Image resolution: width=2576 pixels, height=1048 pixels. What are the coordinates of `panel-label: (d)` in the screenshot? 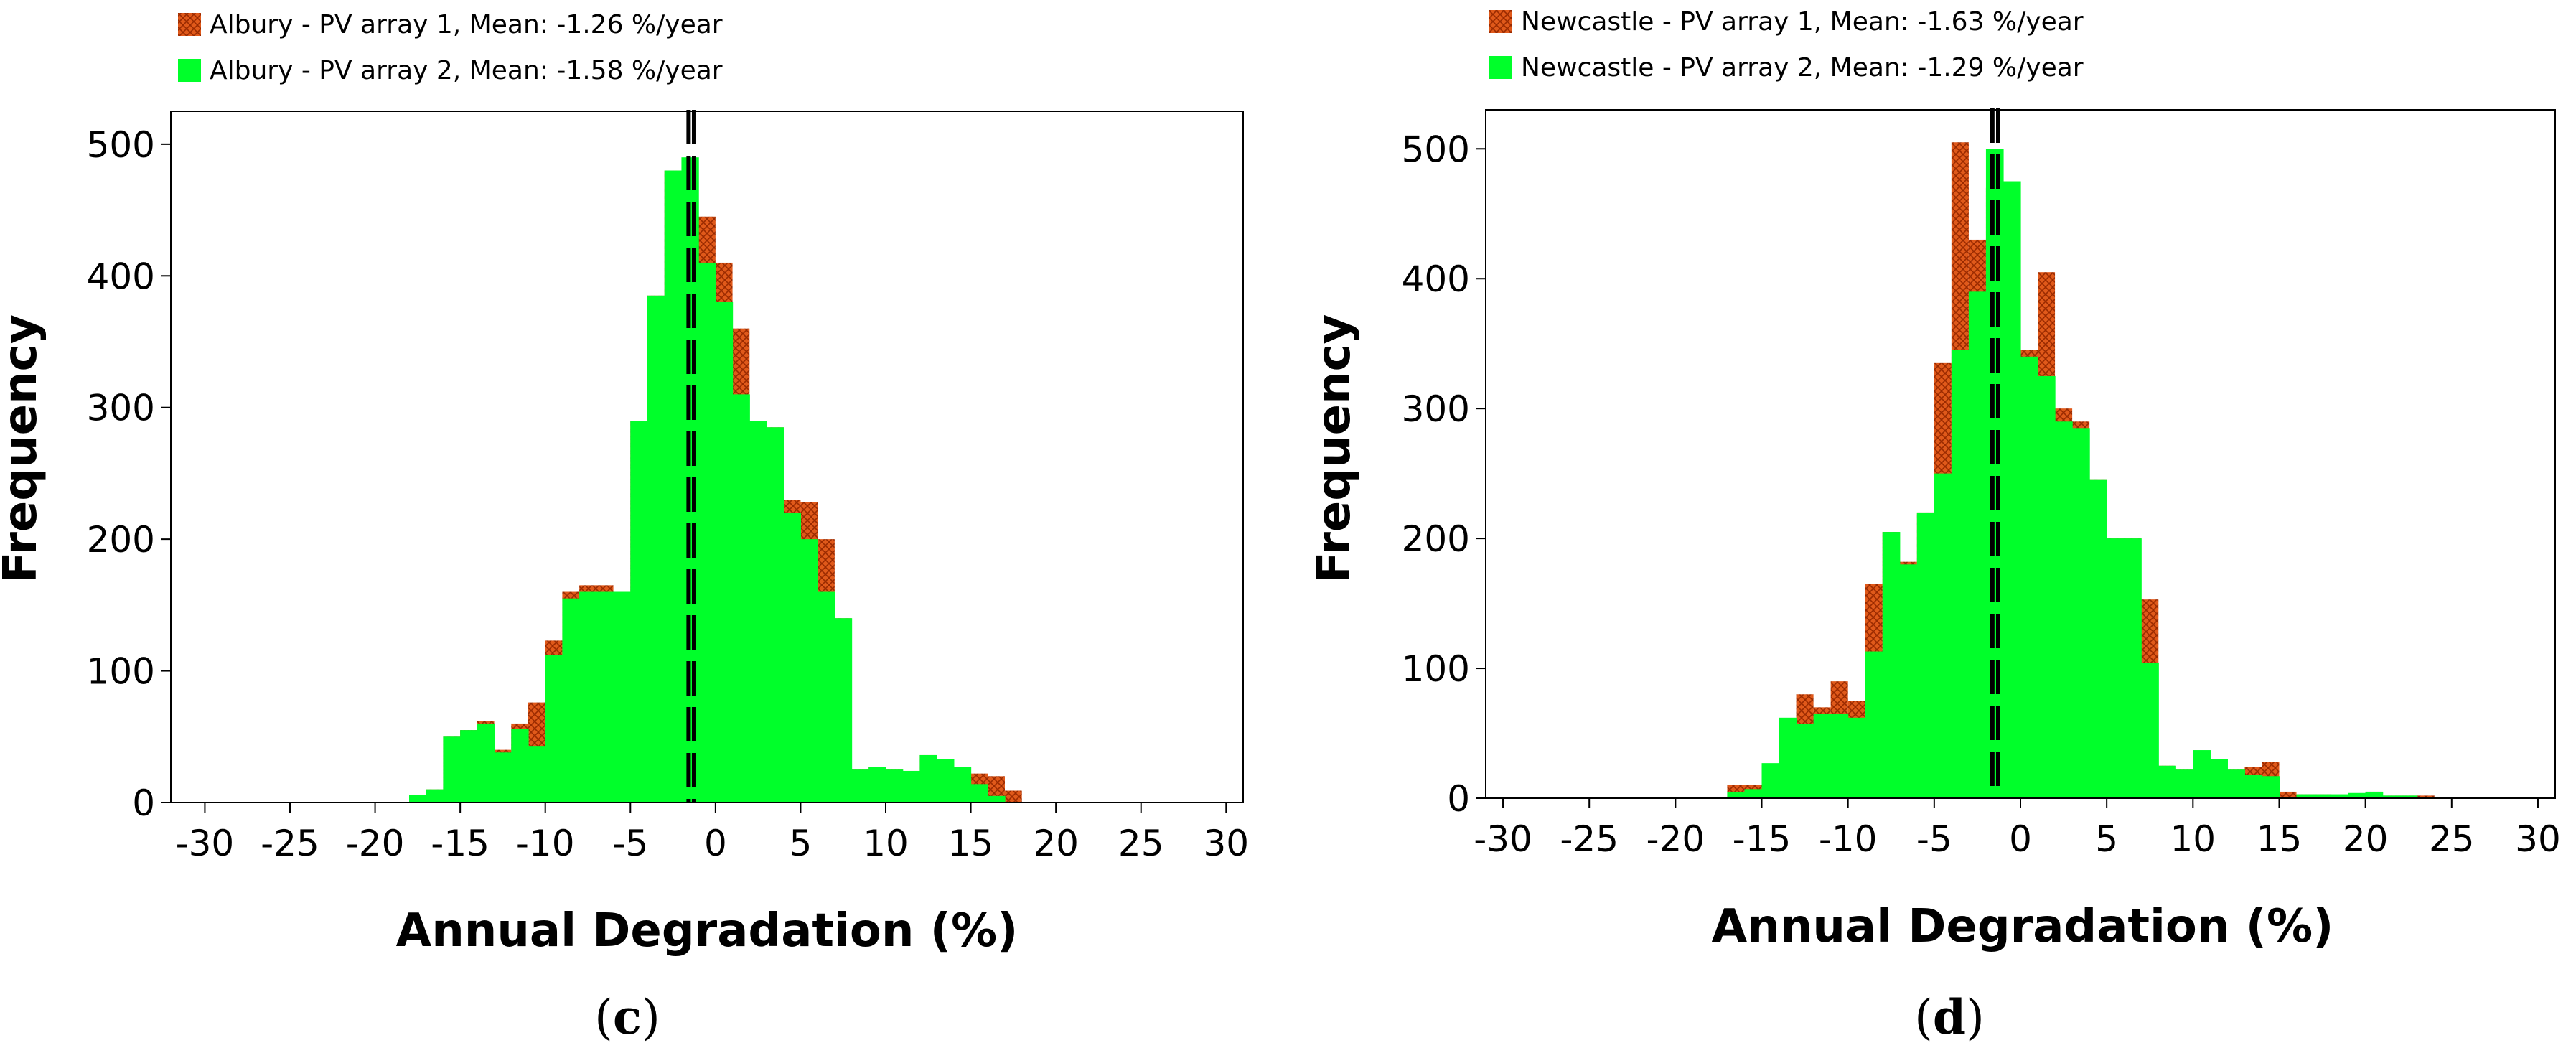 It's located at (1950, 1017).